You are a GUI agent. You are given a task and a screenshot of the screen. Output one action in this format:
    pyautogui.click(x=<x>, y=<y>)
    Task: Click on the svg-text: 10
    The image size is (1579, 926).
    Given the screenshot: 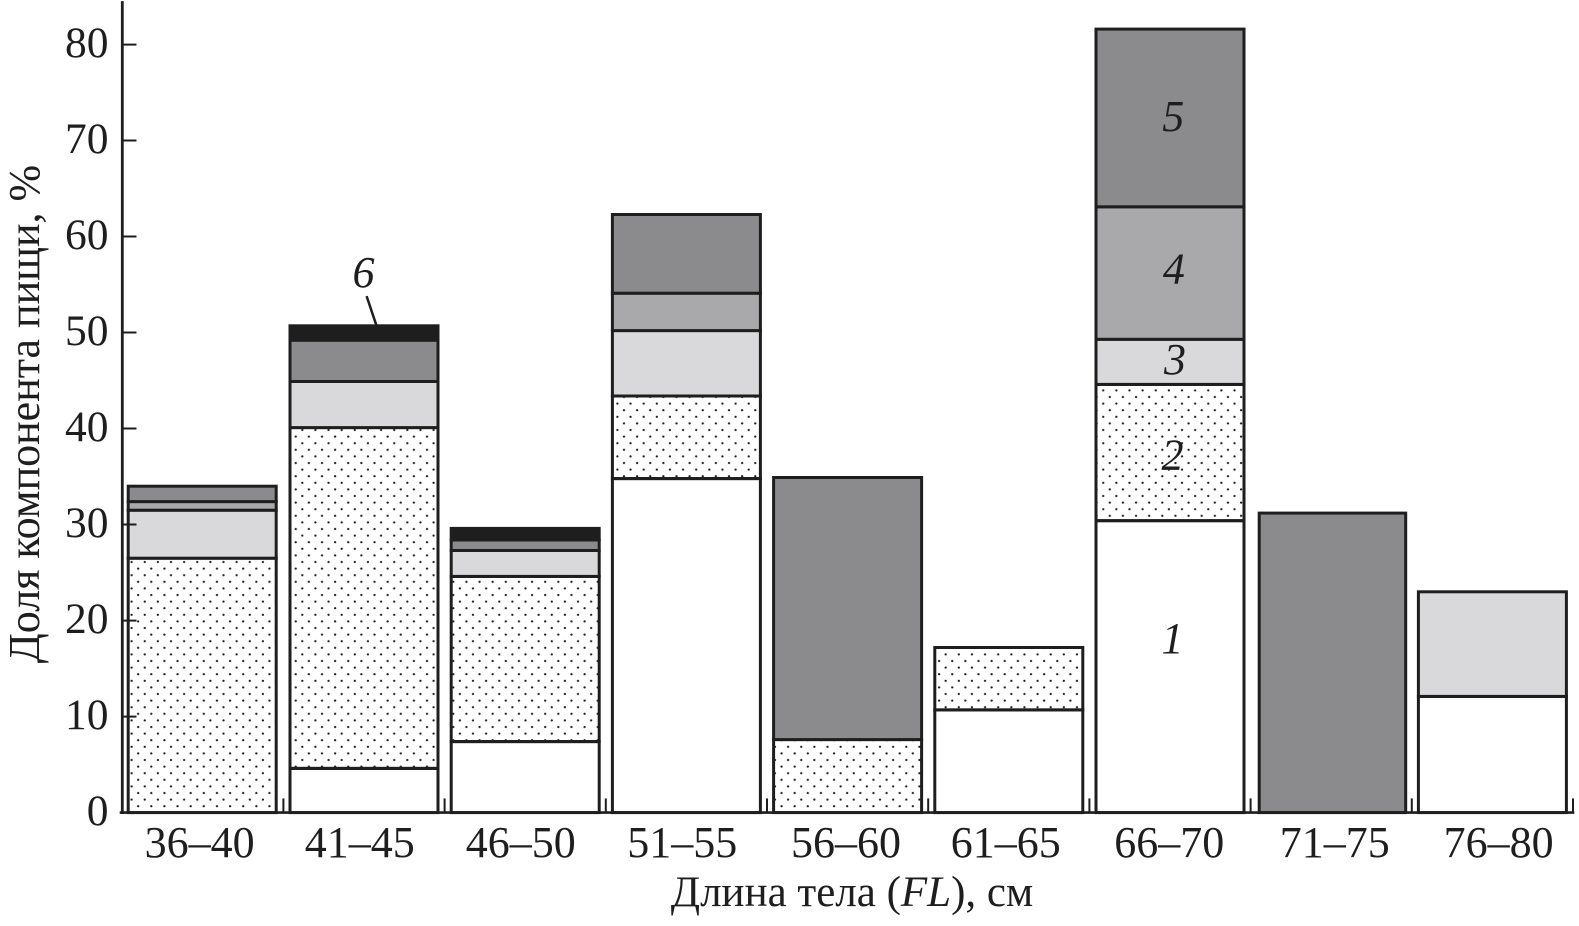 What is the action you would take?
    pyautogui.click(x=87, y=715)
    